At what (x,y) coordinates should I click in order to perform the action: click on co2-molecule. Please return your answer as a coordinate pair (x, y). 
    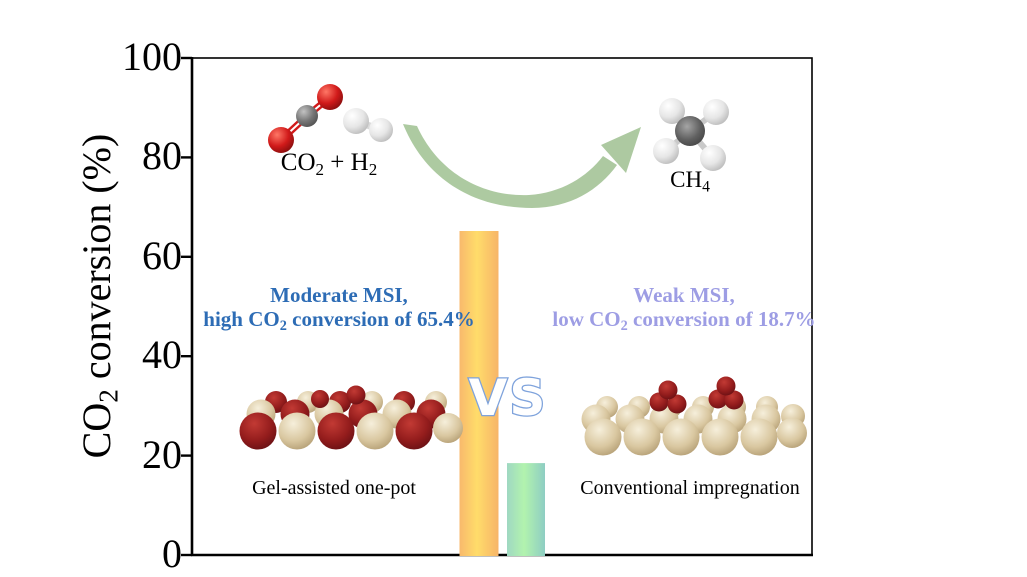
    Looking at the image, I should click on (305, 118).